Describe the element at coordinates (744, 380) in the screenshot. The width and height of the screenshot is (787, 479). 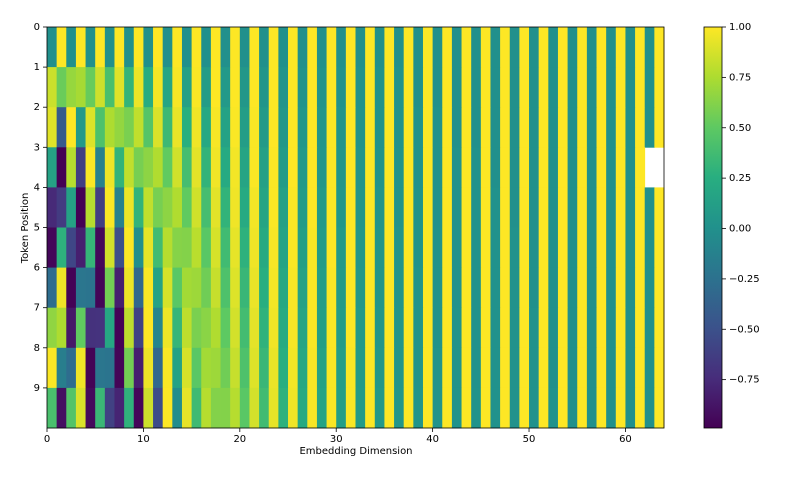
I see `colorbar-tick-label: −0.75` at that location.